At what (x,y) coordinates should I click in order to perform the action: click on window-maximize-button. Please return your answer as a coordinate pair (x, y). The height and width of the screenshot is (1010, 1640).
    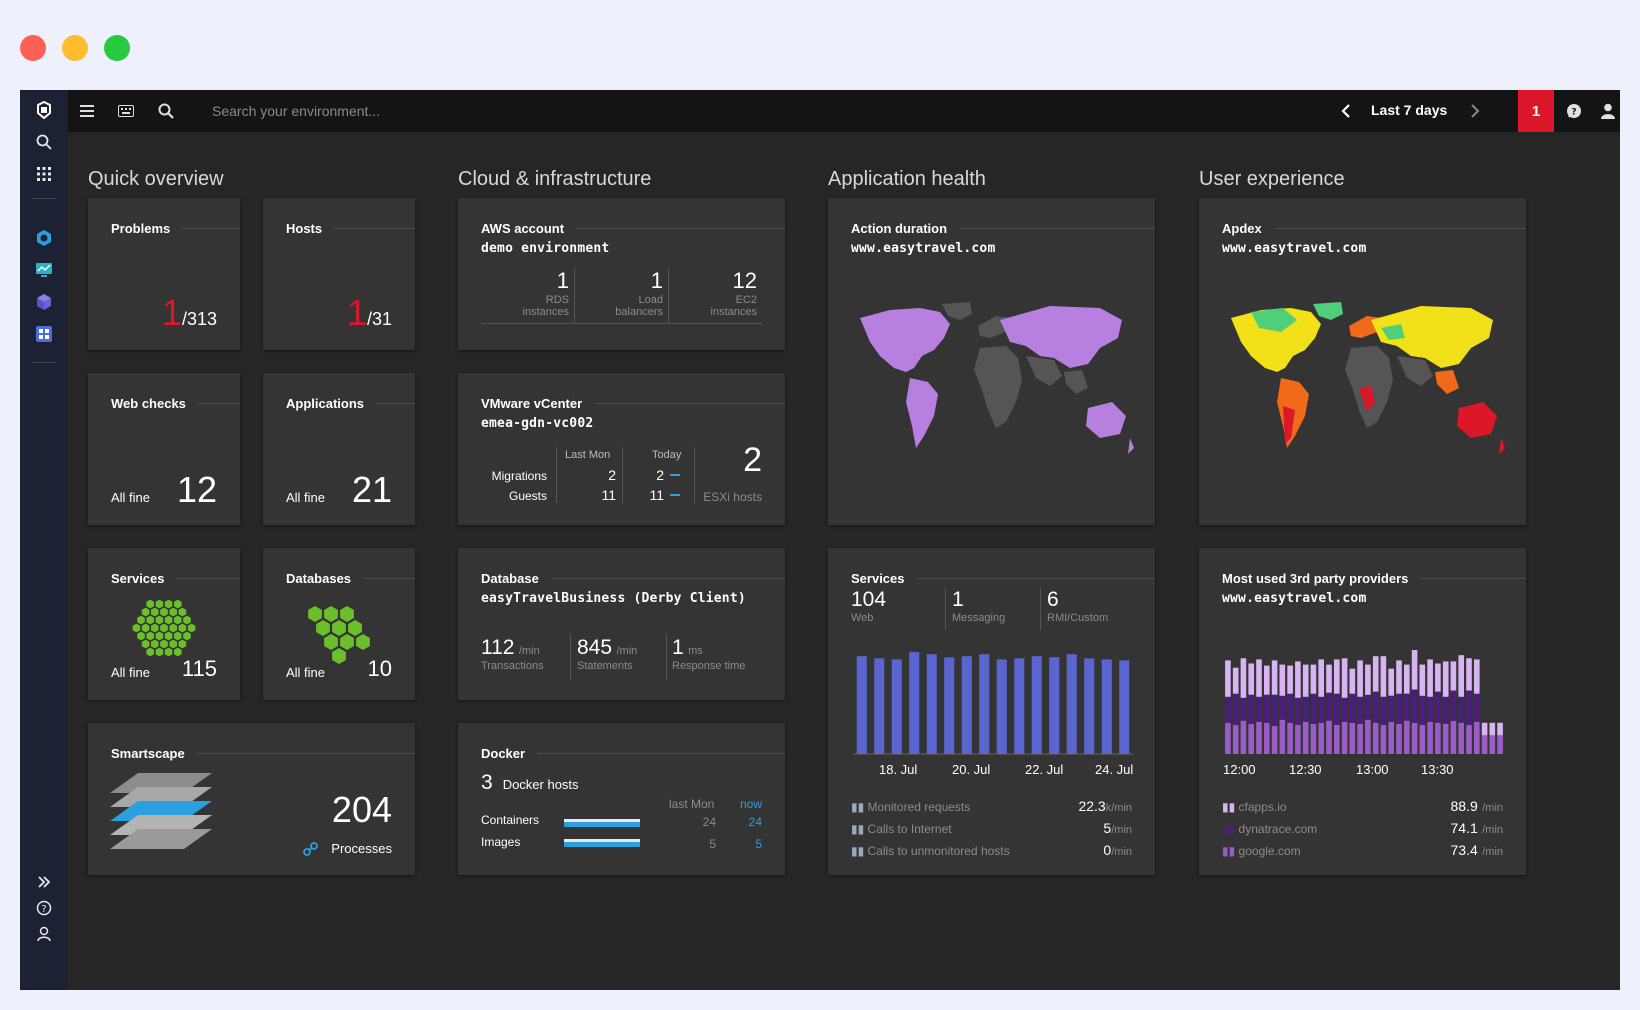
    Looking at the image, I should click on (117, 48).